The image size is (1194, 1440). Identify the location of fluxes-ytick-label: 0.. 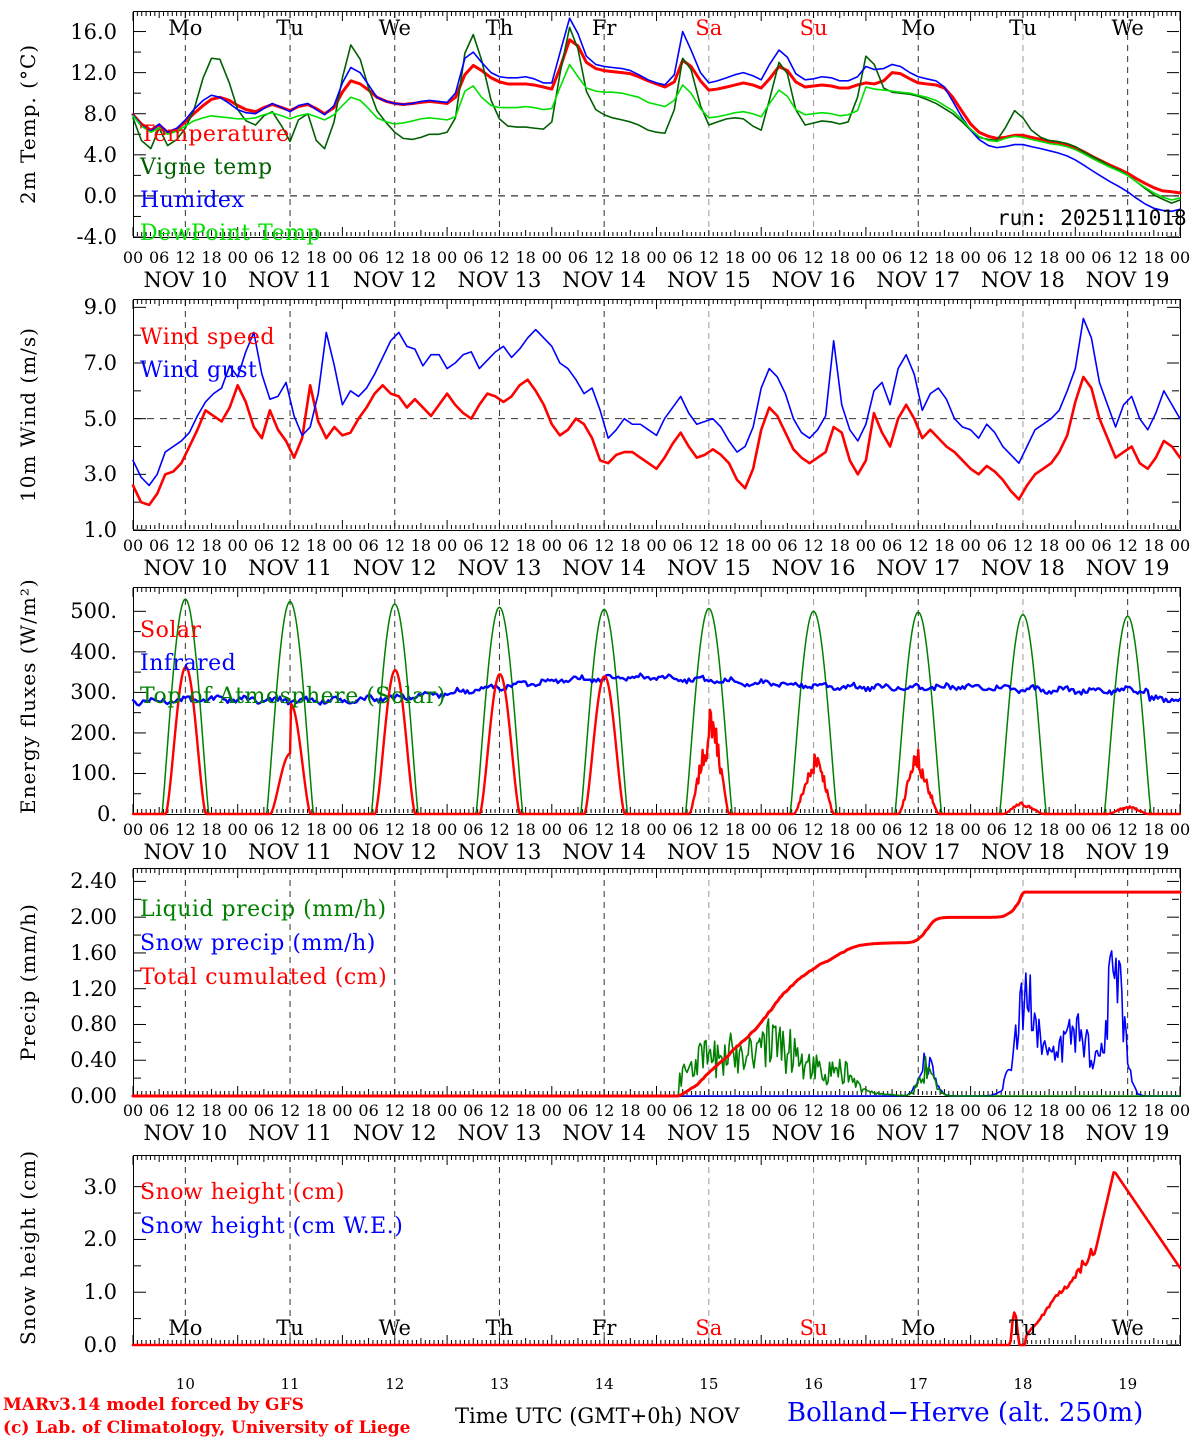
(106, 814).